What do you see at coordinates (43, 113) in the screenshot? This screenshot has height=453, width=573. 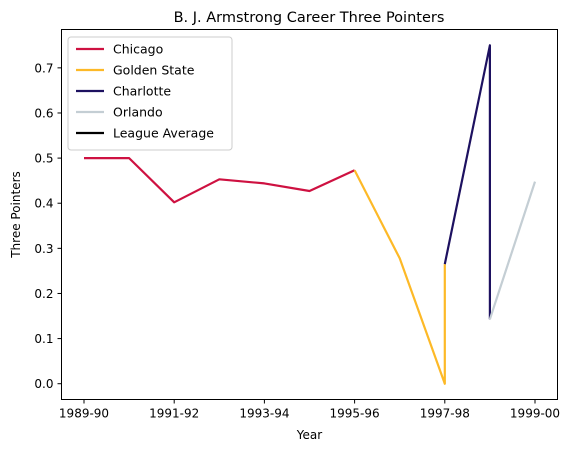 I see `y-tick-label: 0.6` at bounding box center [43, 113].